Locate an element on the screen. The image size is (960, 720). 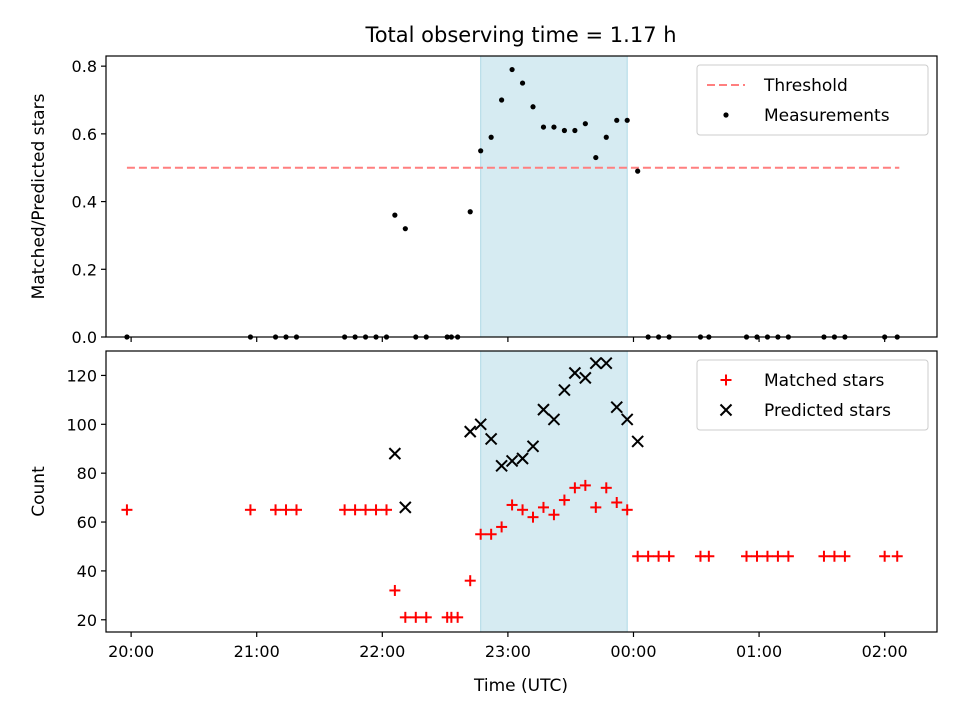
y-tick-label: 0.0 is located at coordinates (84, 337).